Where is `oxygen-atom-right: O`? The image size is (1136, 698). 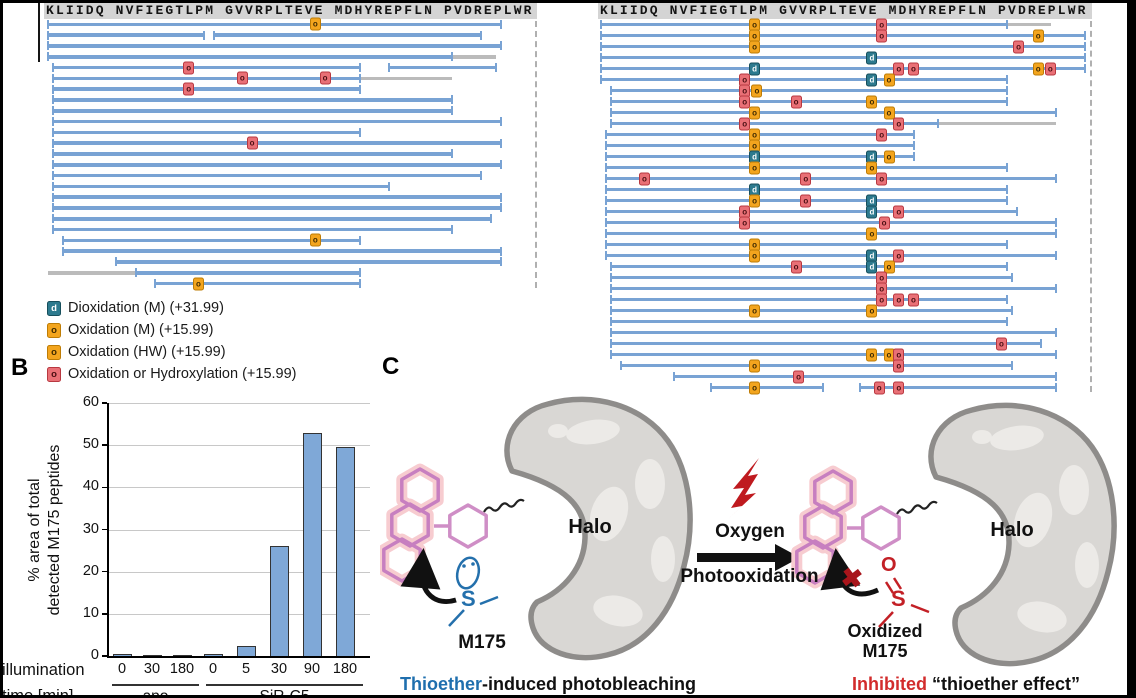 oxygen-atom-right: O is located at coordinates (889, 565).